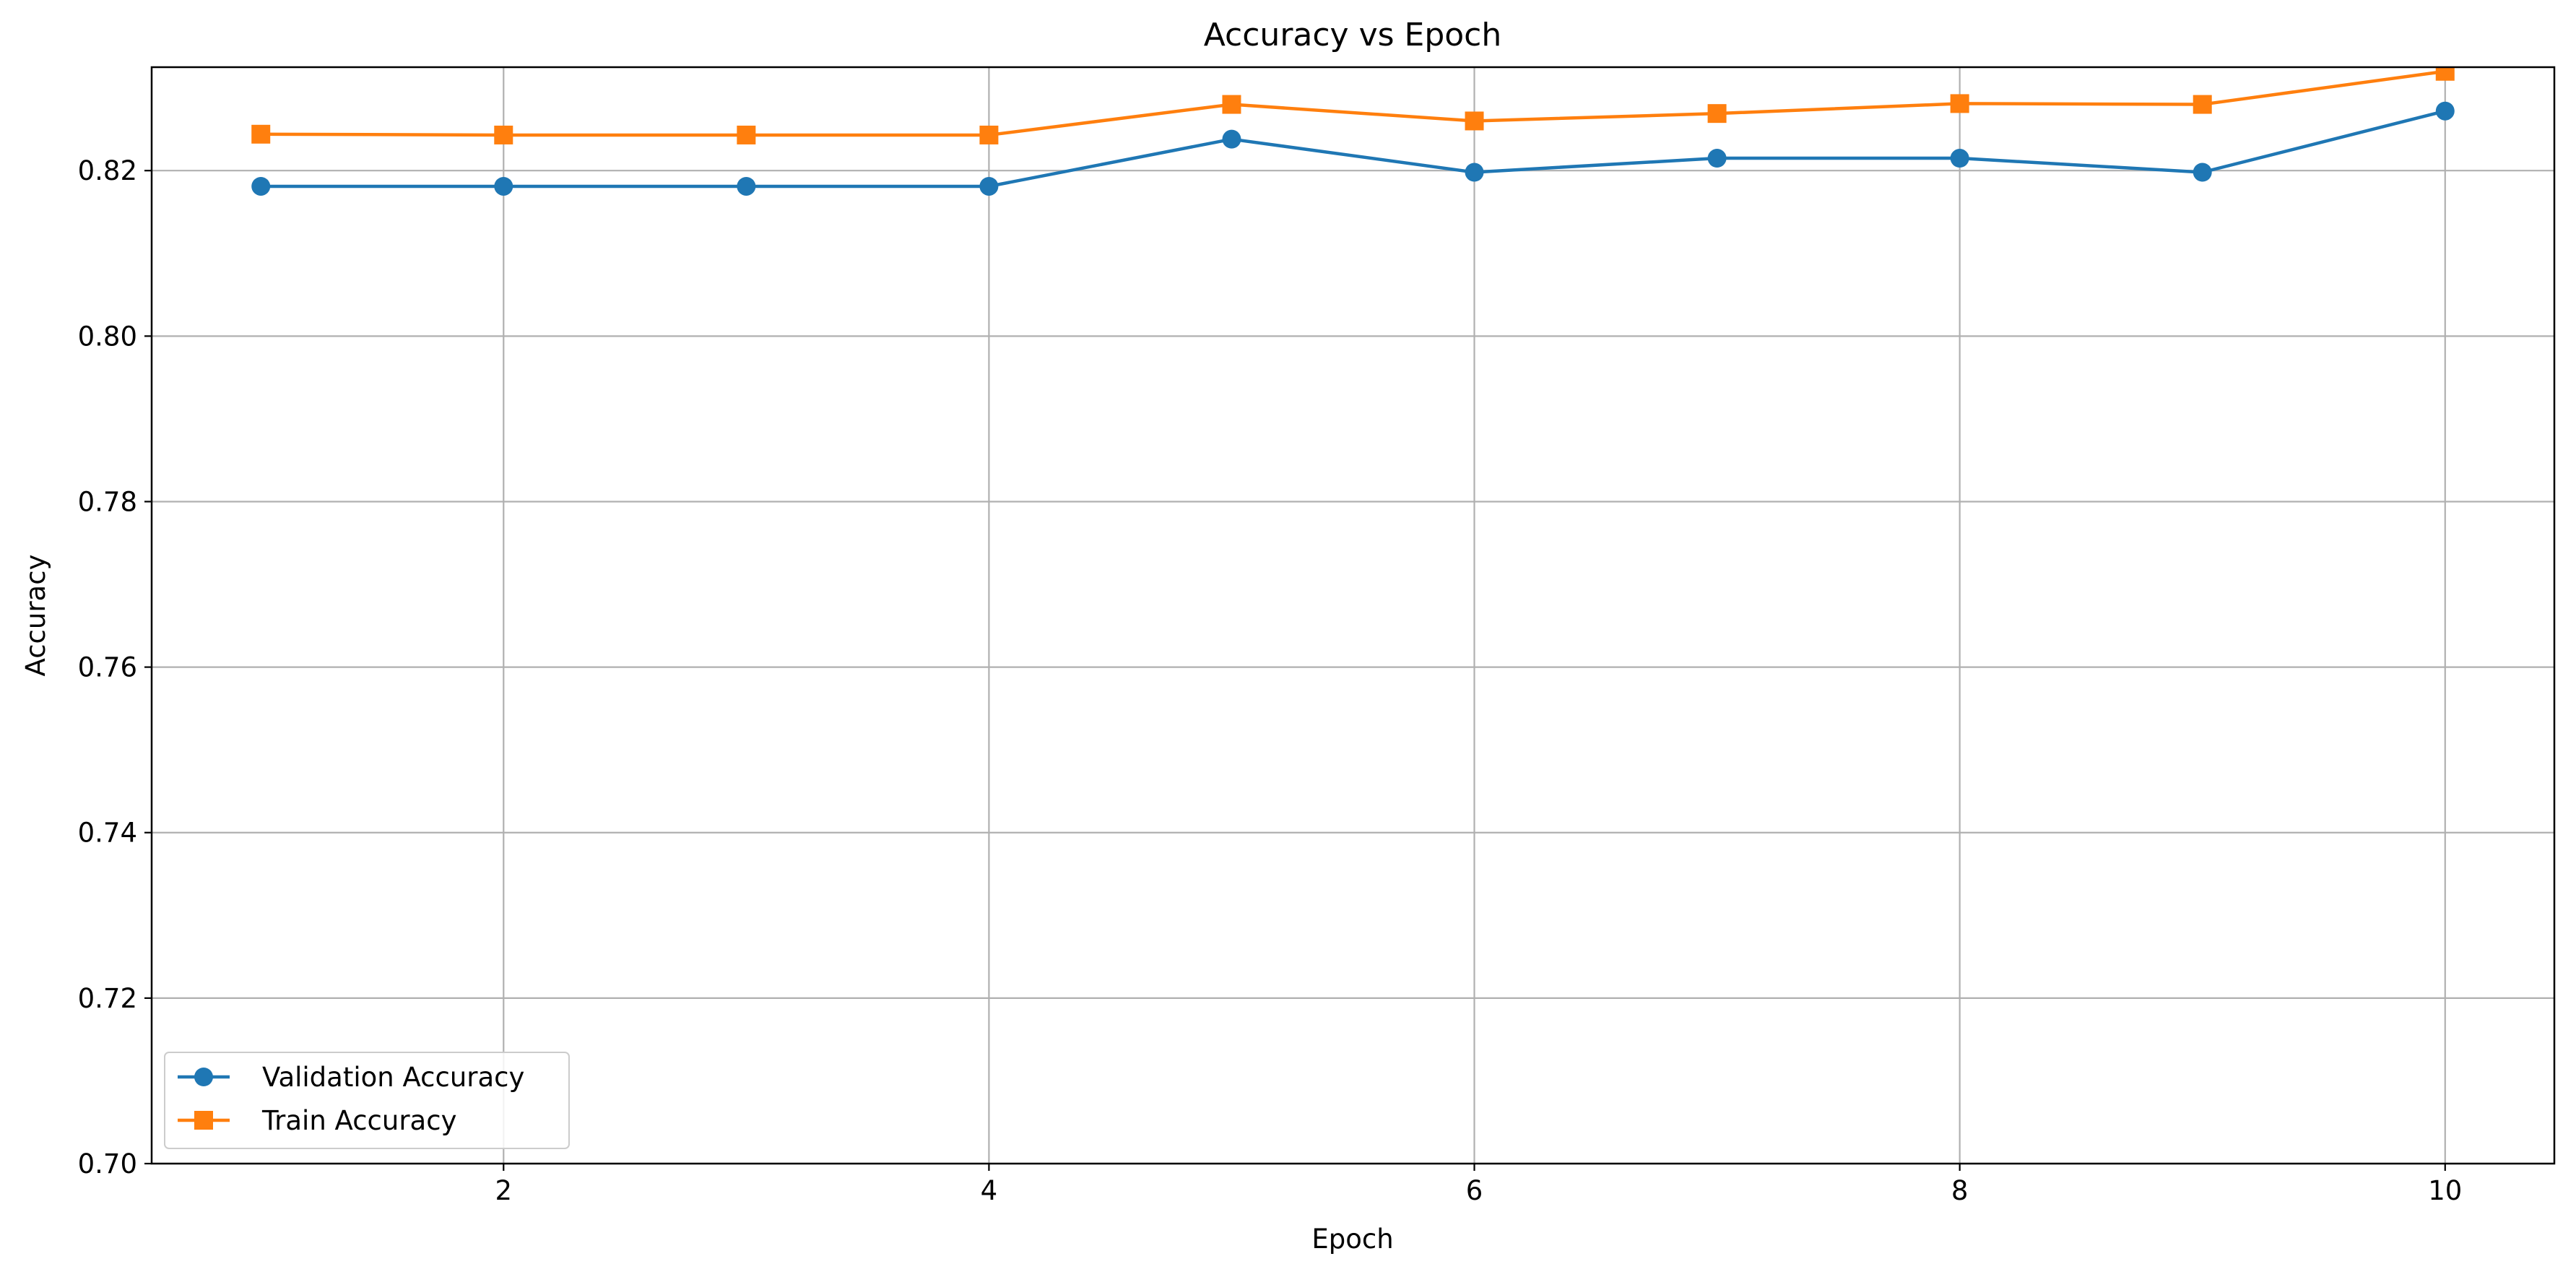 The image size is (2576, 1277). I want to click on series-line-train-accuracy, so click(1353, 103).